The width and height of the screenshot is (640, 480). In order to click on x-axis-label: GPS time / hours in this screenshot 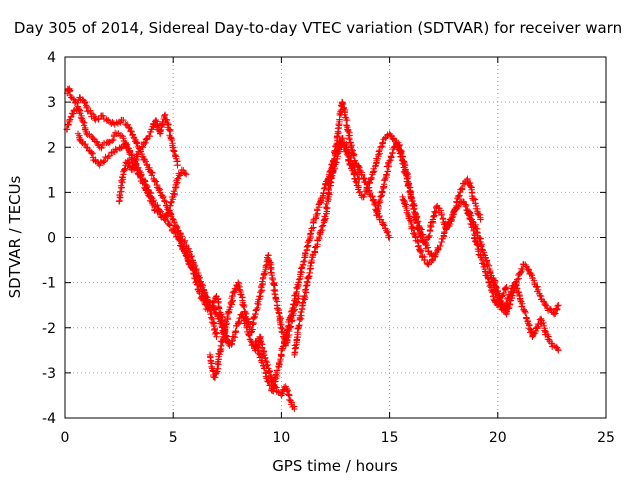, I will do `click(335, 466)`.